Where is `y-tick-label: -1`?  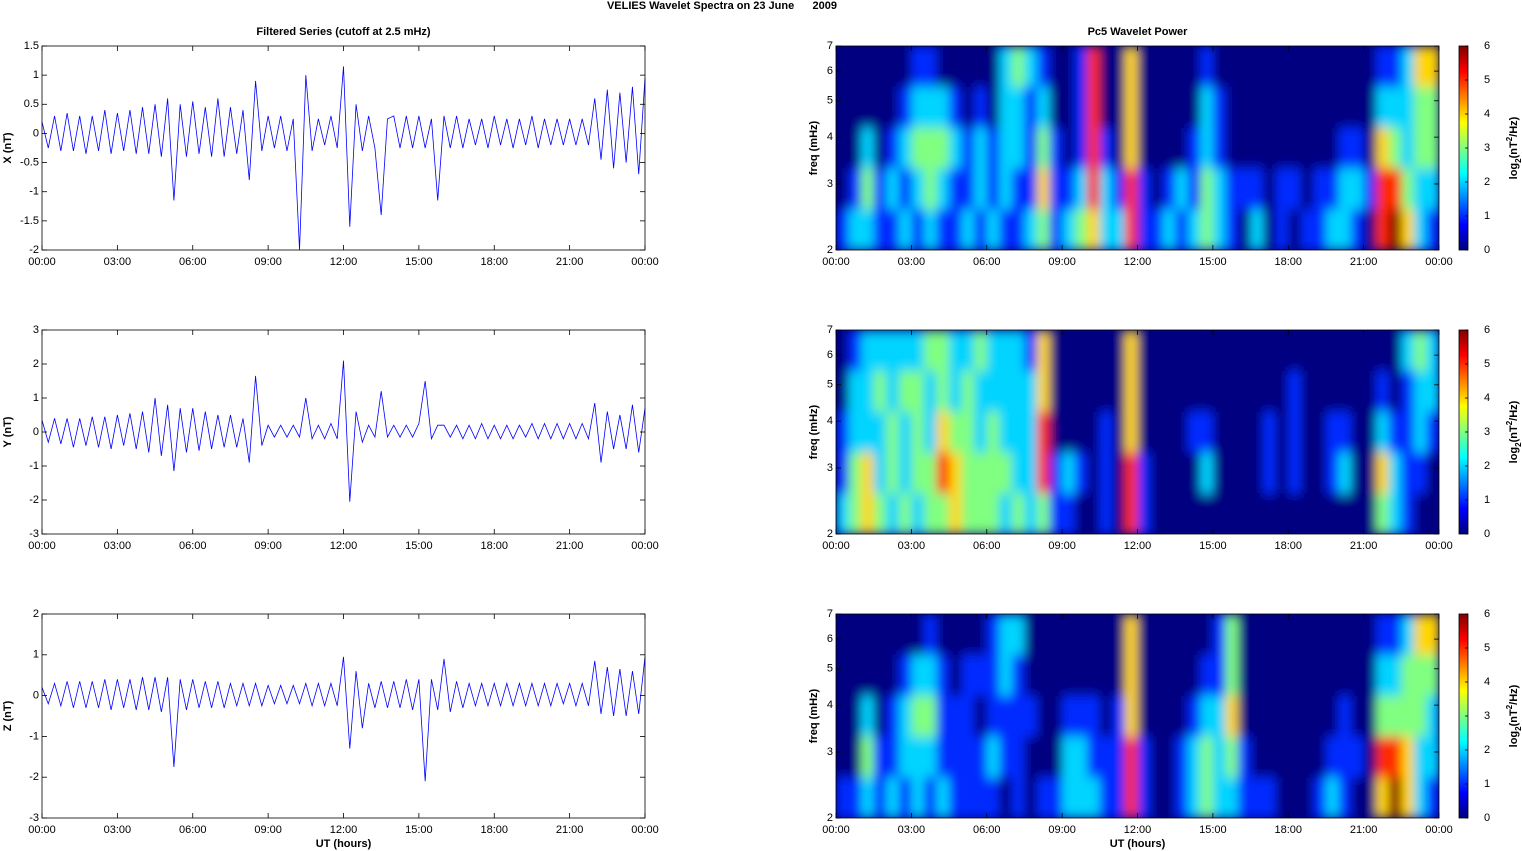 y-tick-label: -1 is located at coordinates (34, 466).